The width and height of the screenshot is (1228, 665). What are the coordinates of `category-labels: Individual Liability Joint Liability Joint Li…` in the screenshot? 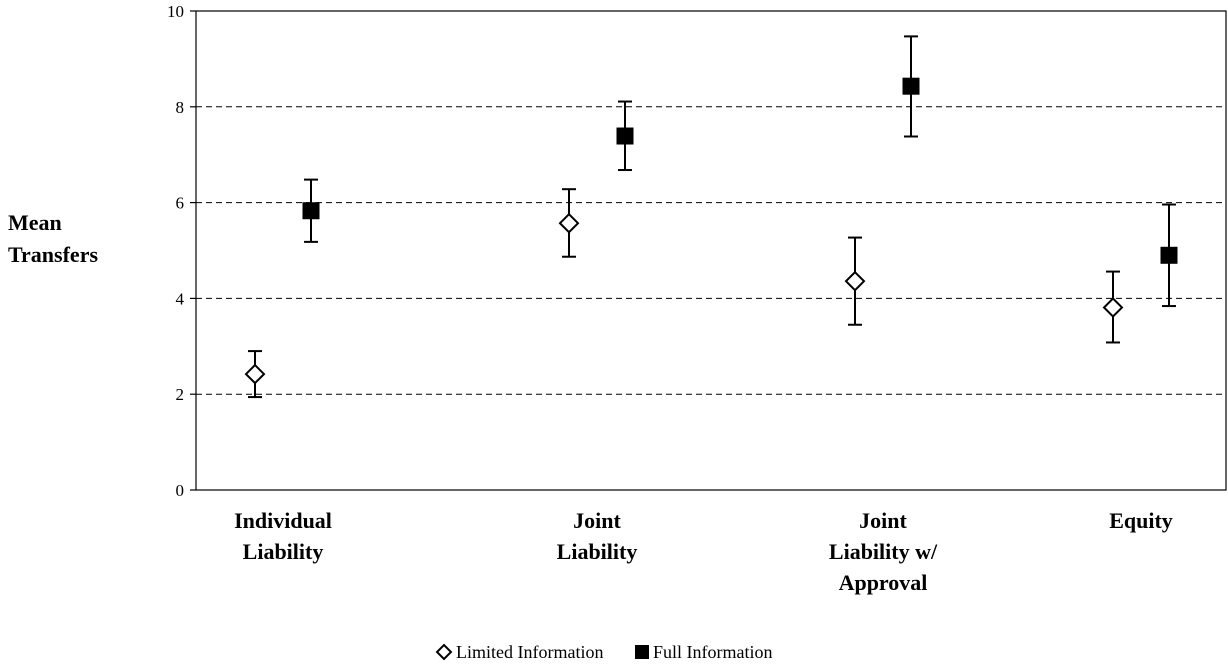 It's located at (703, 551).